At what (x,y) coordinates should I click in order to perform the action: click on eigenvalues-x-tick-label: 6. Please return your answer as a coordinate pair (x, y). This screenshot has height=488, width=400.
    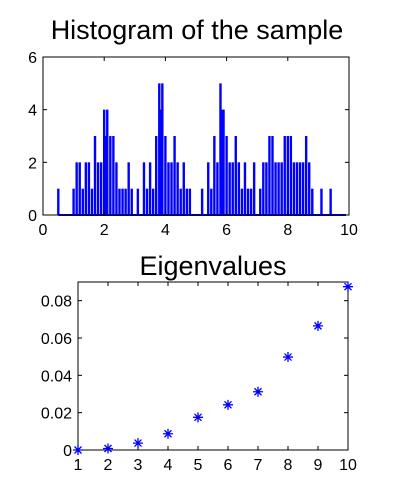
    Looking at the image, I should click on (228, 465).